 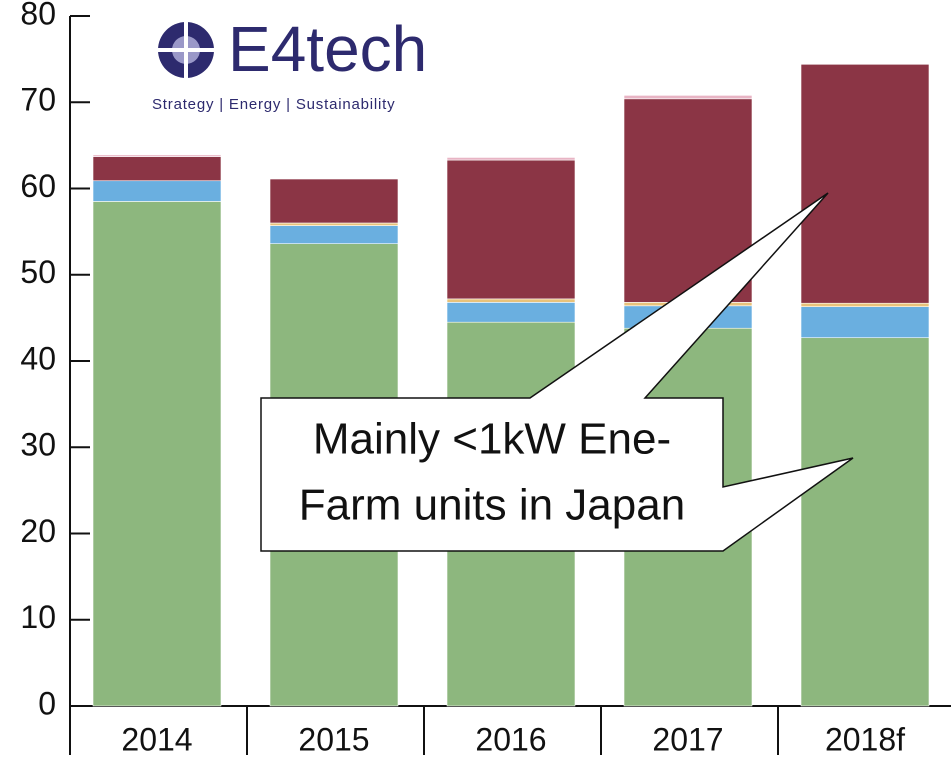 What do you see at coordinates (38, 445) in the screenshot?
I see `y-tick-label: 30` at bounding box center [38, 445].